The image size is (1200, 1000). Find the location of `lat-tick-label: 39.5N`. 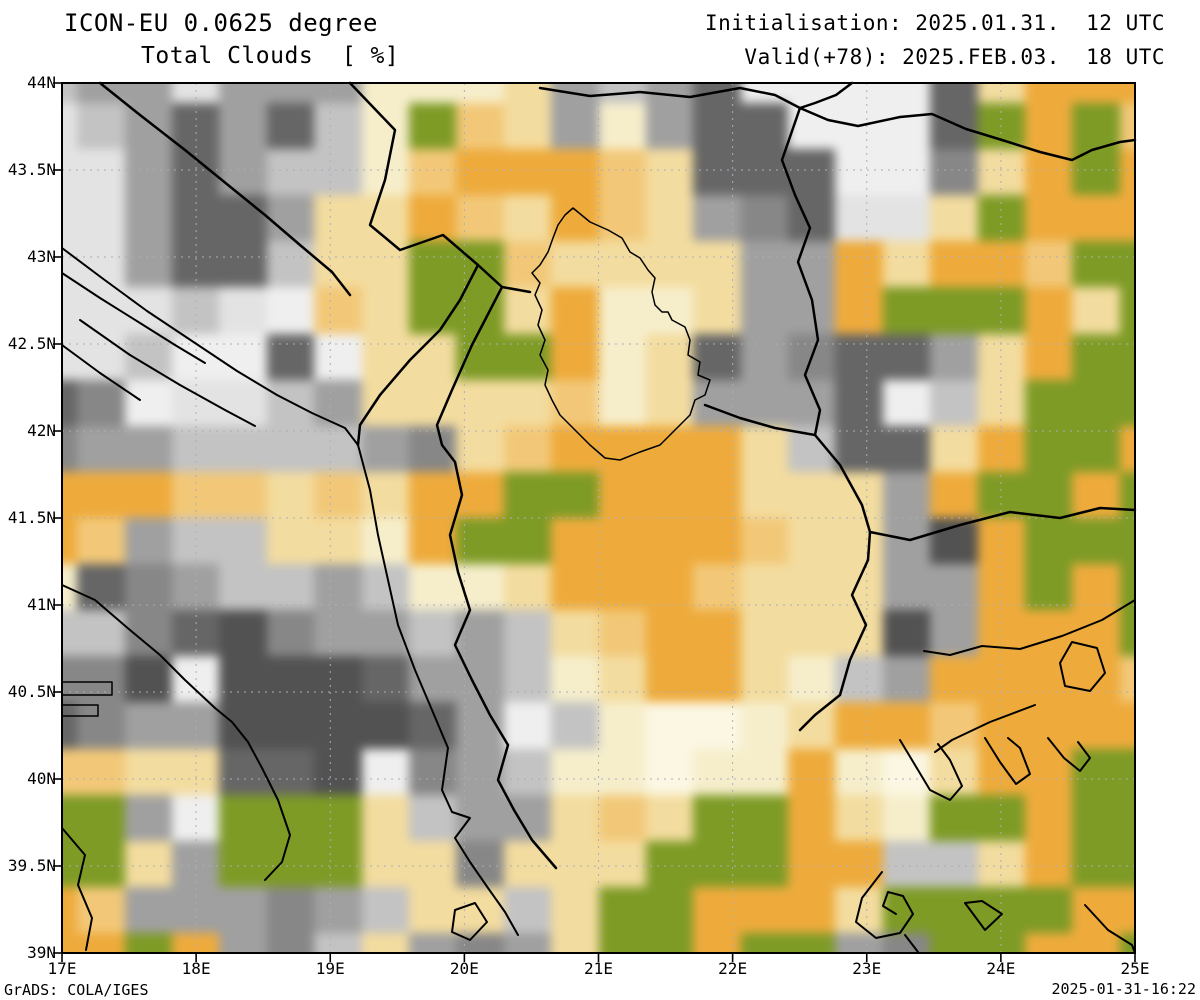

lat-tick-label: 39.5N is located at coordinates (31, 865).